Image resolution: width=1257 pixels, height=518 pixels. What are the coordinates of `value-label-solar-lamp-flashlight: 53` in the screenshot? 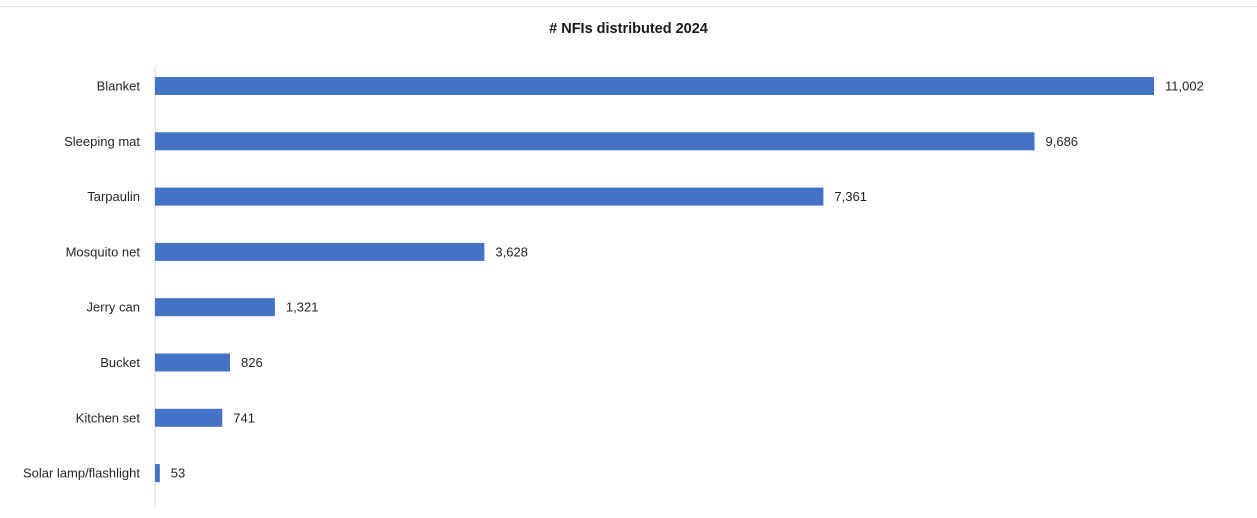 It's located at (178, 473).